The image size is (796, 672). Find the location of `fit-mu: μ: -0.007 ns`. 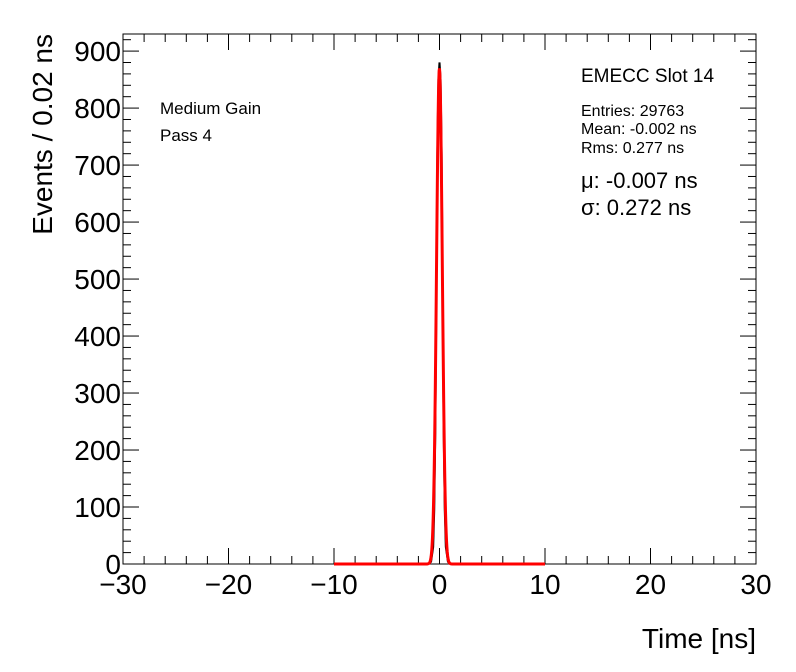

fit-mu: μ: -0.007 ns is located at coordinates (639, 180).